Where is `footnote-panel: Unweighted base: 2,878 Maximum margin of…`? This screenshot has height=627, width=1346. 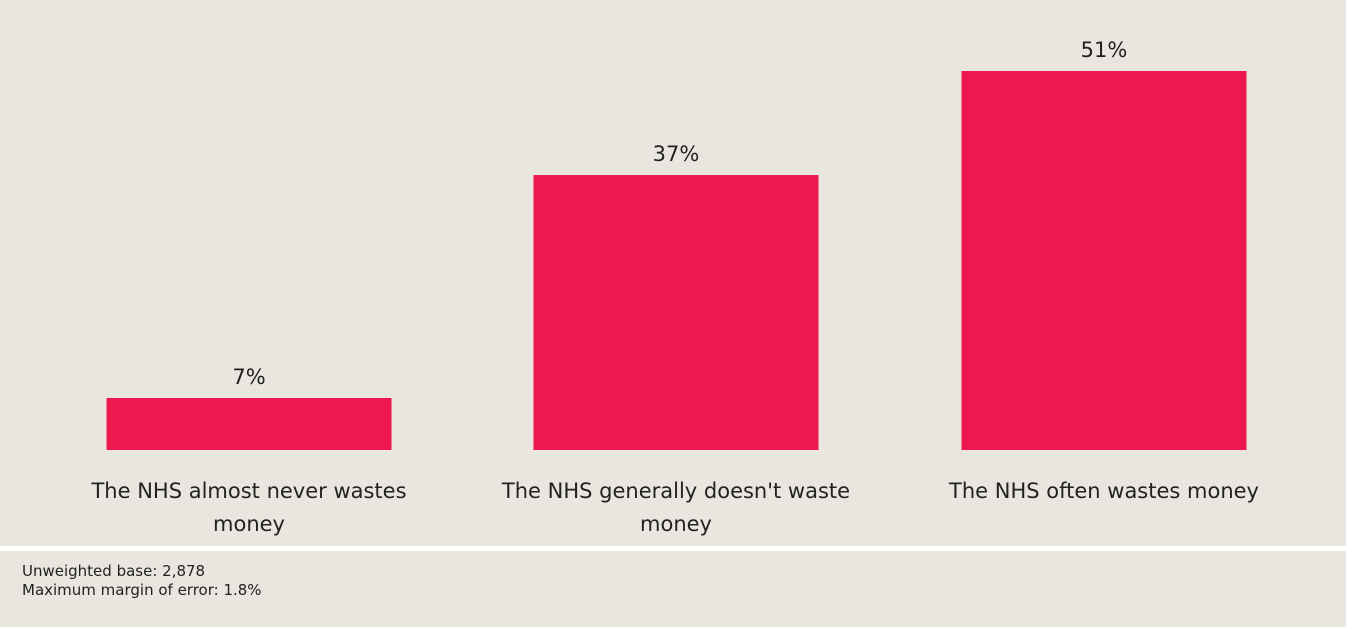
footnote-panel: Unweighted base: 2,878 Maximum margin of… is located at coordinates (673, 589).